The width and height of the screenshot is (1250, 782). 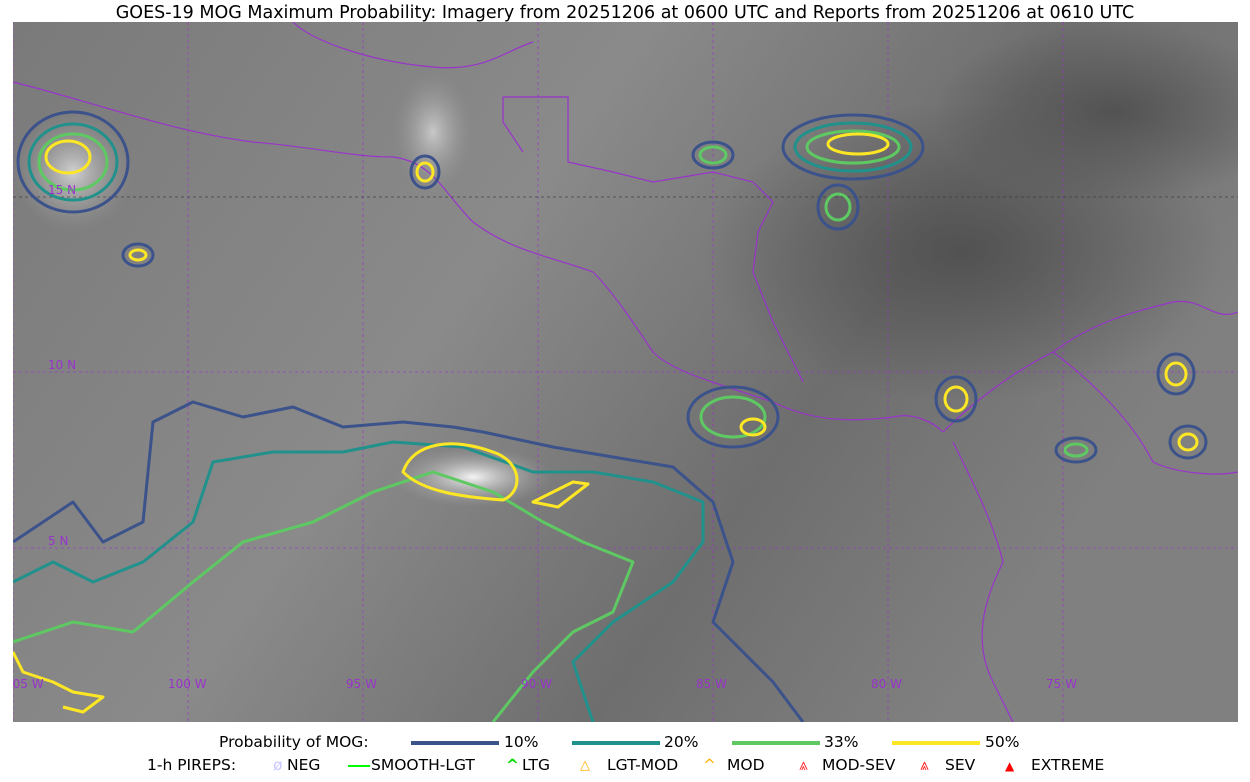 I want to click on pirep-label-neg: NEG, so click(x=304, y=765).